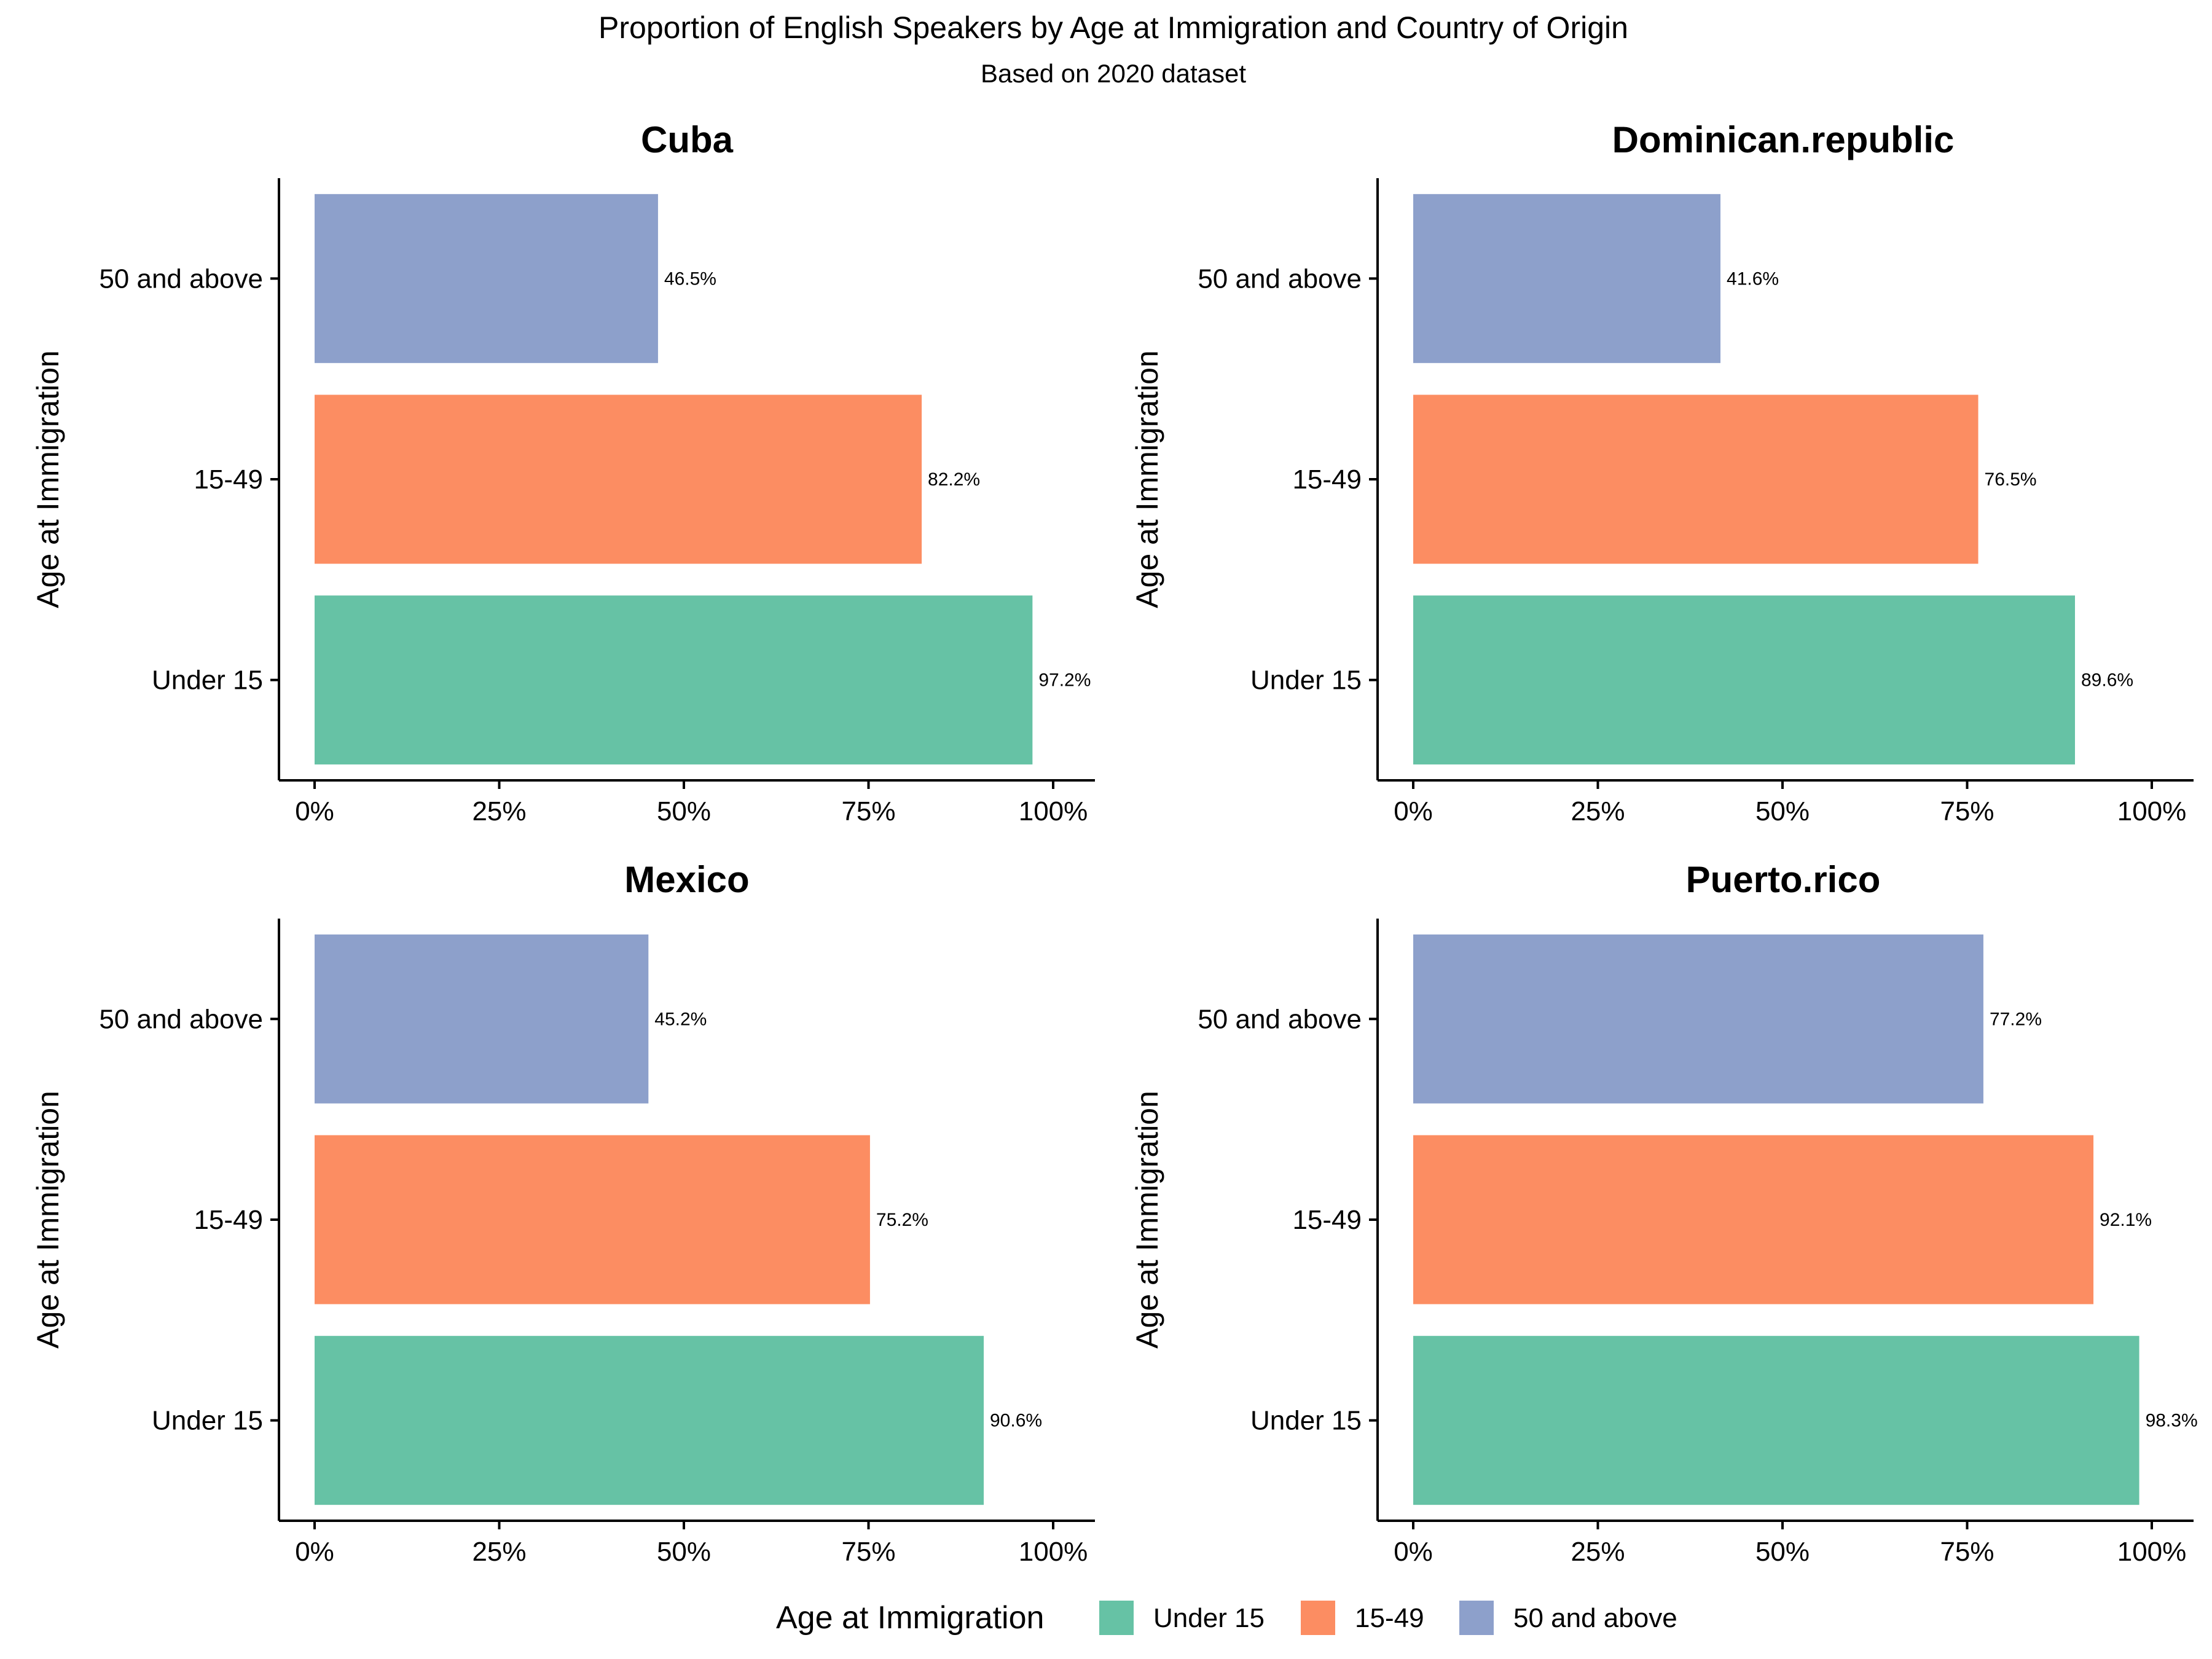 The width and height of the screenshot is (2212, 1659). I want to click on data-label-50-and-above: 46.5%, so click(690, 279).